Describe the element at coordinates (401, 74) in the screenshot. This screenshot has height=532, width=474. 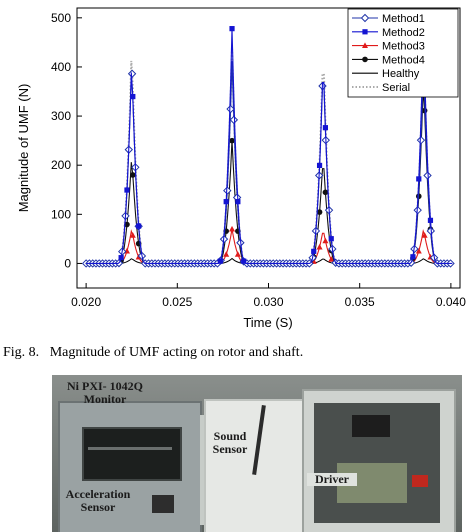
I see `legend-label-healthy: Healthy` at that location.